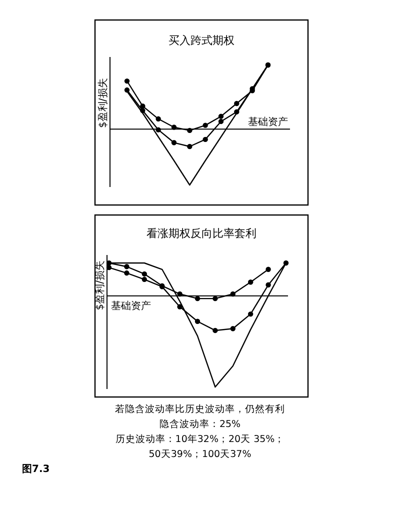 Image resolution: width=413 pixels, height=510 pixels. What do you see at coordinates (103, 103) in the screenshot?
I see `y-axis-title: $盈利/损失` at bounding box center [103, 103].